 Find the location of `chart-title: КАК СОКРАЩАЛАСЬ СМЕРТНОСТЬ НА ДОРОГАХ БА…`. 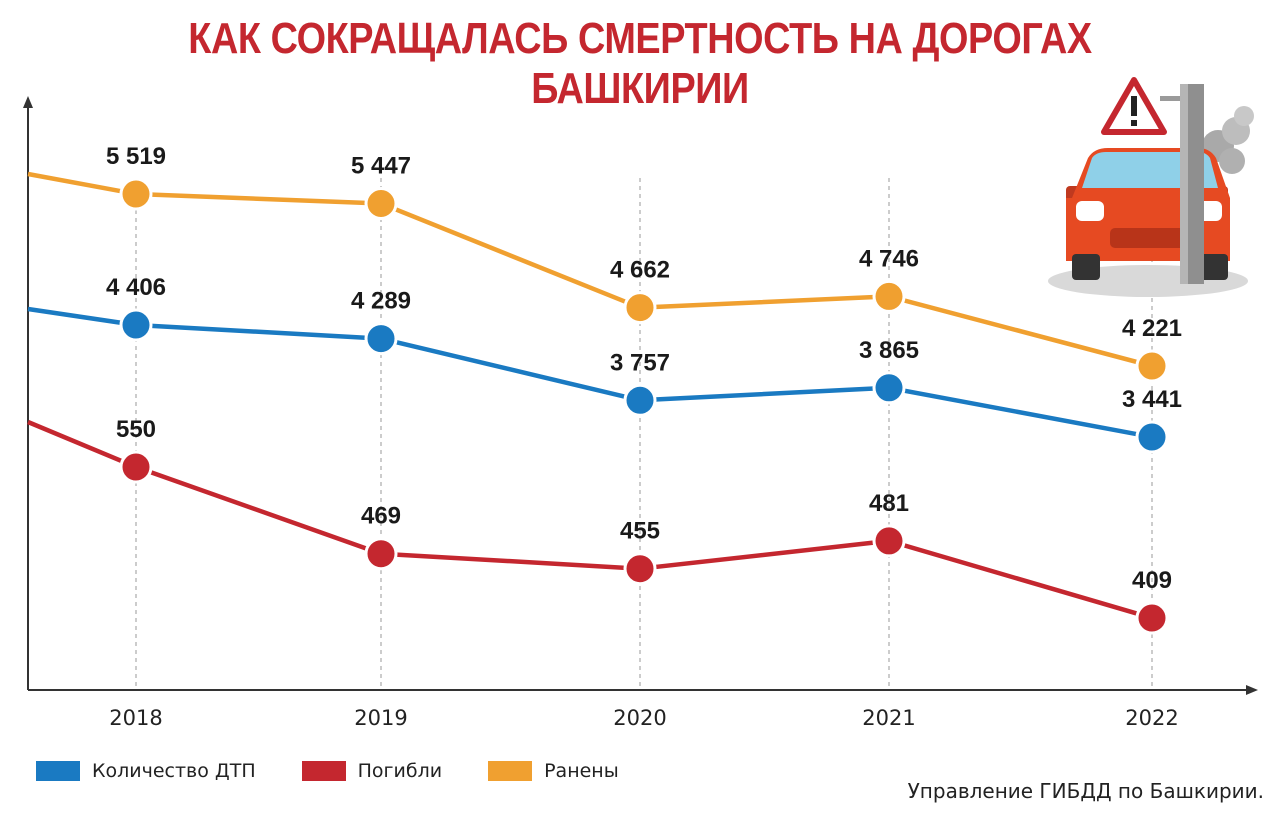

chart-title: КАК СОКРАЩАЛАСЬ СМЕРТНОСТЬ НА ДОРОГАХ БА… is located at coordinates (640, 63).